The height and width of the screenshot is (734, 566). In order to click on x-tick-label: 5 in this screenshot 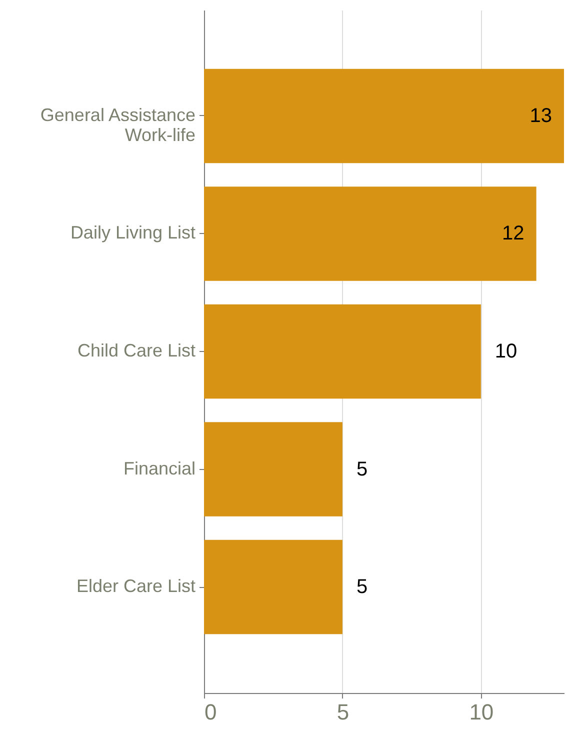, I will do `click(343, 712)`.